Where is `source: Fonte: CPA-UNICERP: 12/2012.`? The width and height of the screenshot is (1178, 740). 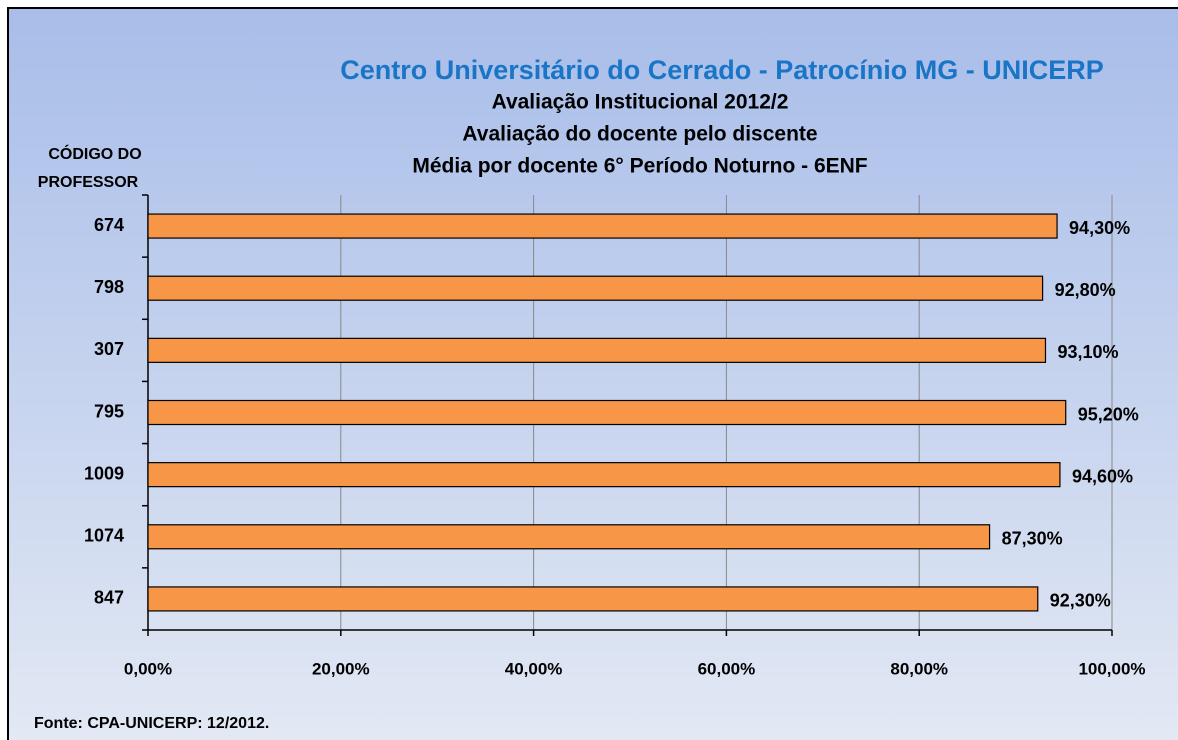
source: Fonte: CPA-UNICERP: 12/2012. is located at coordinates (151, 723).